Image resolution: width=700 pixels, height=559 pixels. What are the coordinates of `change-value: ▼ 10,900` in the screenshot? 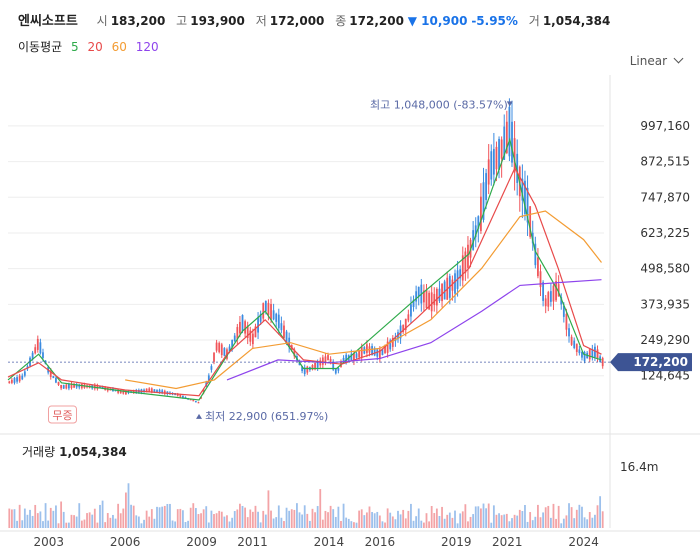 It's located at (437, 21).